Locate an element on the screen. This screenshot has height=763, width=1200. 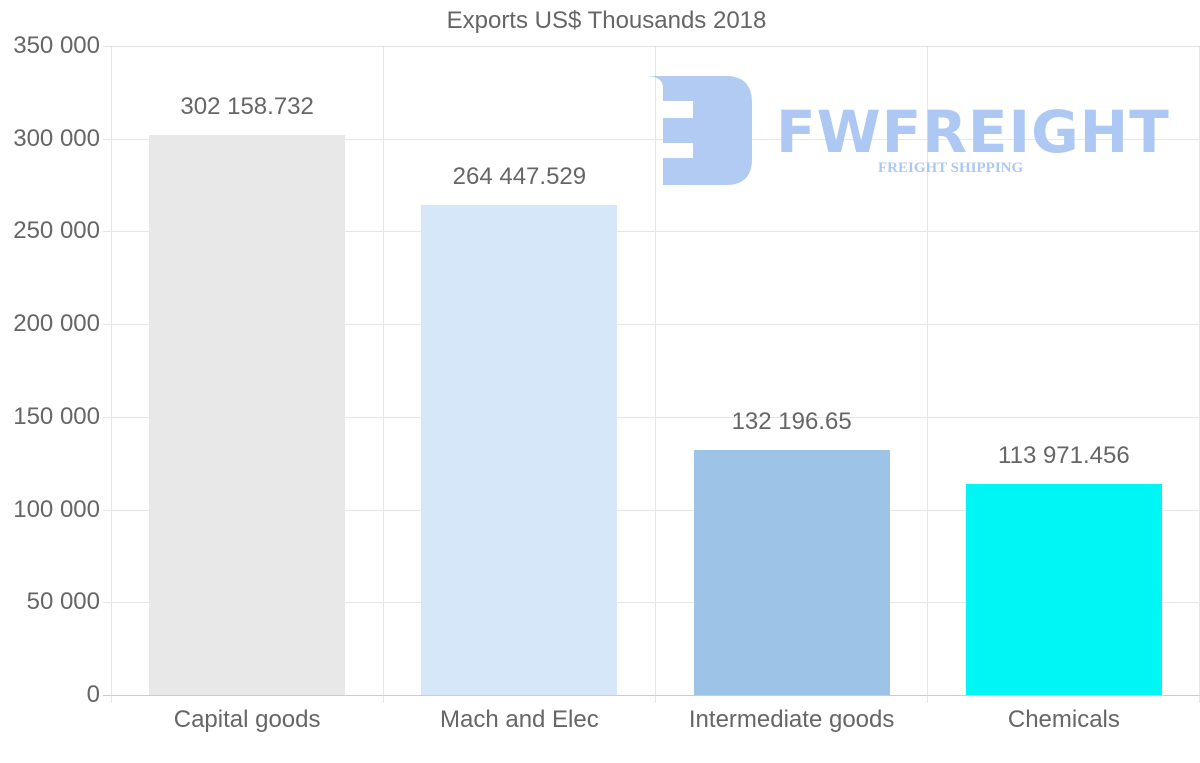
y-tick-label: 50 000 is located at coordinates (63, 602).